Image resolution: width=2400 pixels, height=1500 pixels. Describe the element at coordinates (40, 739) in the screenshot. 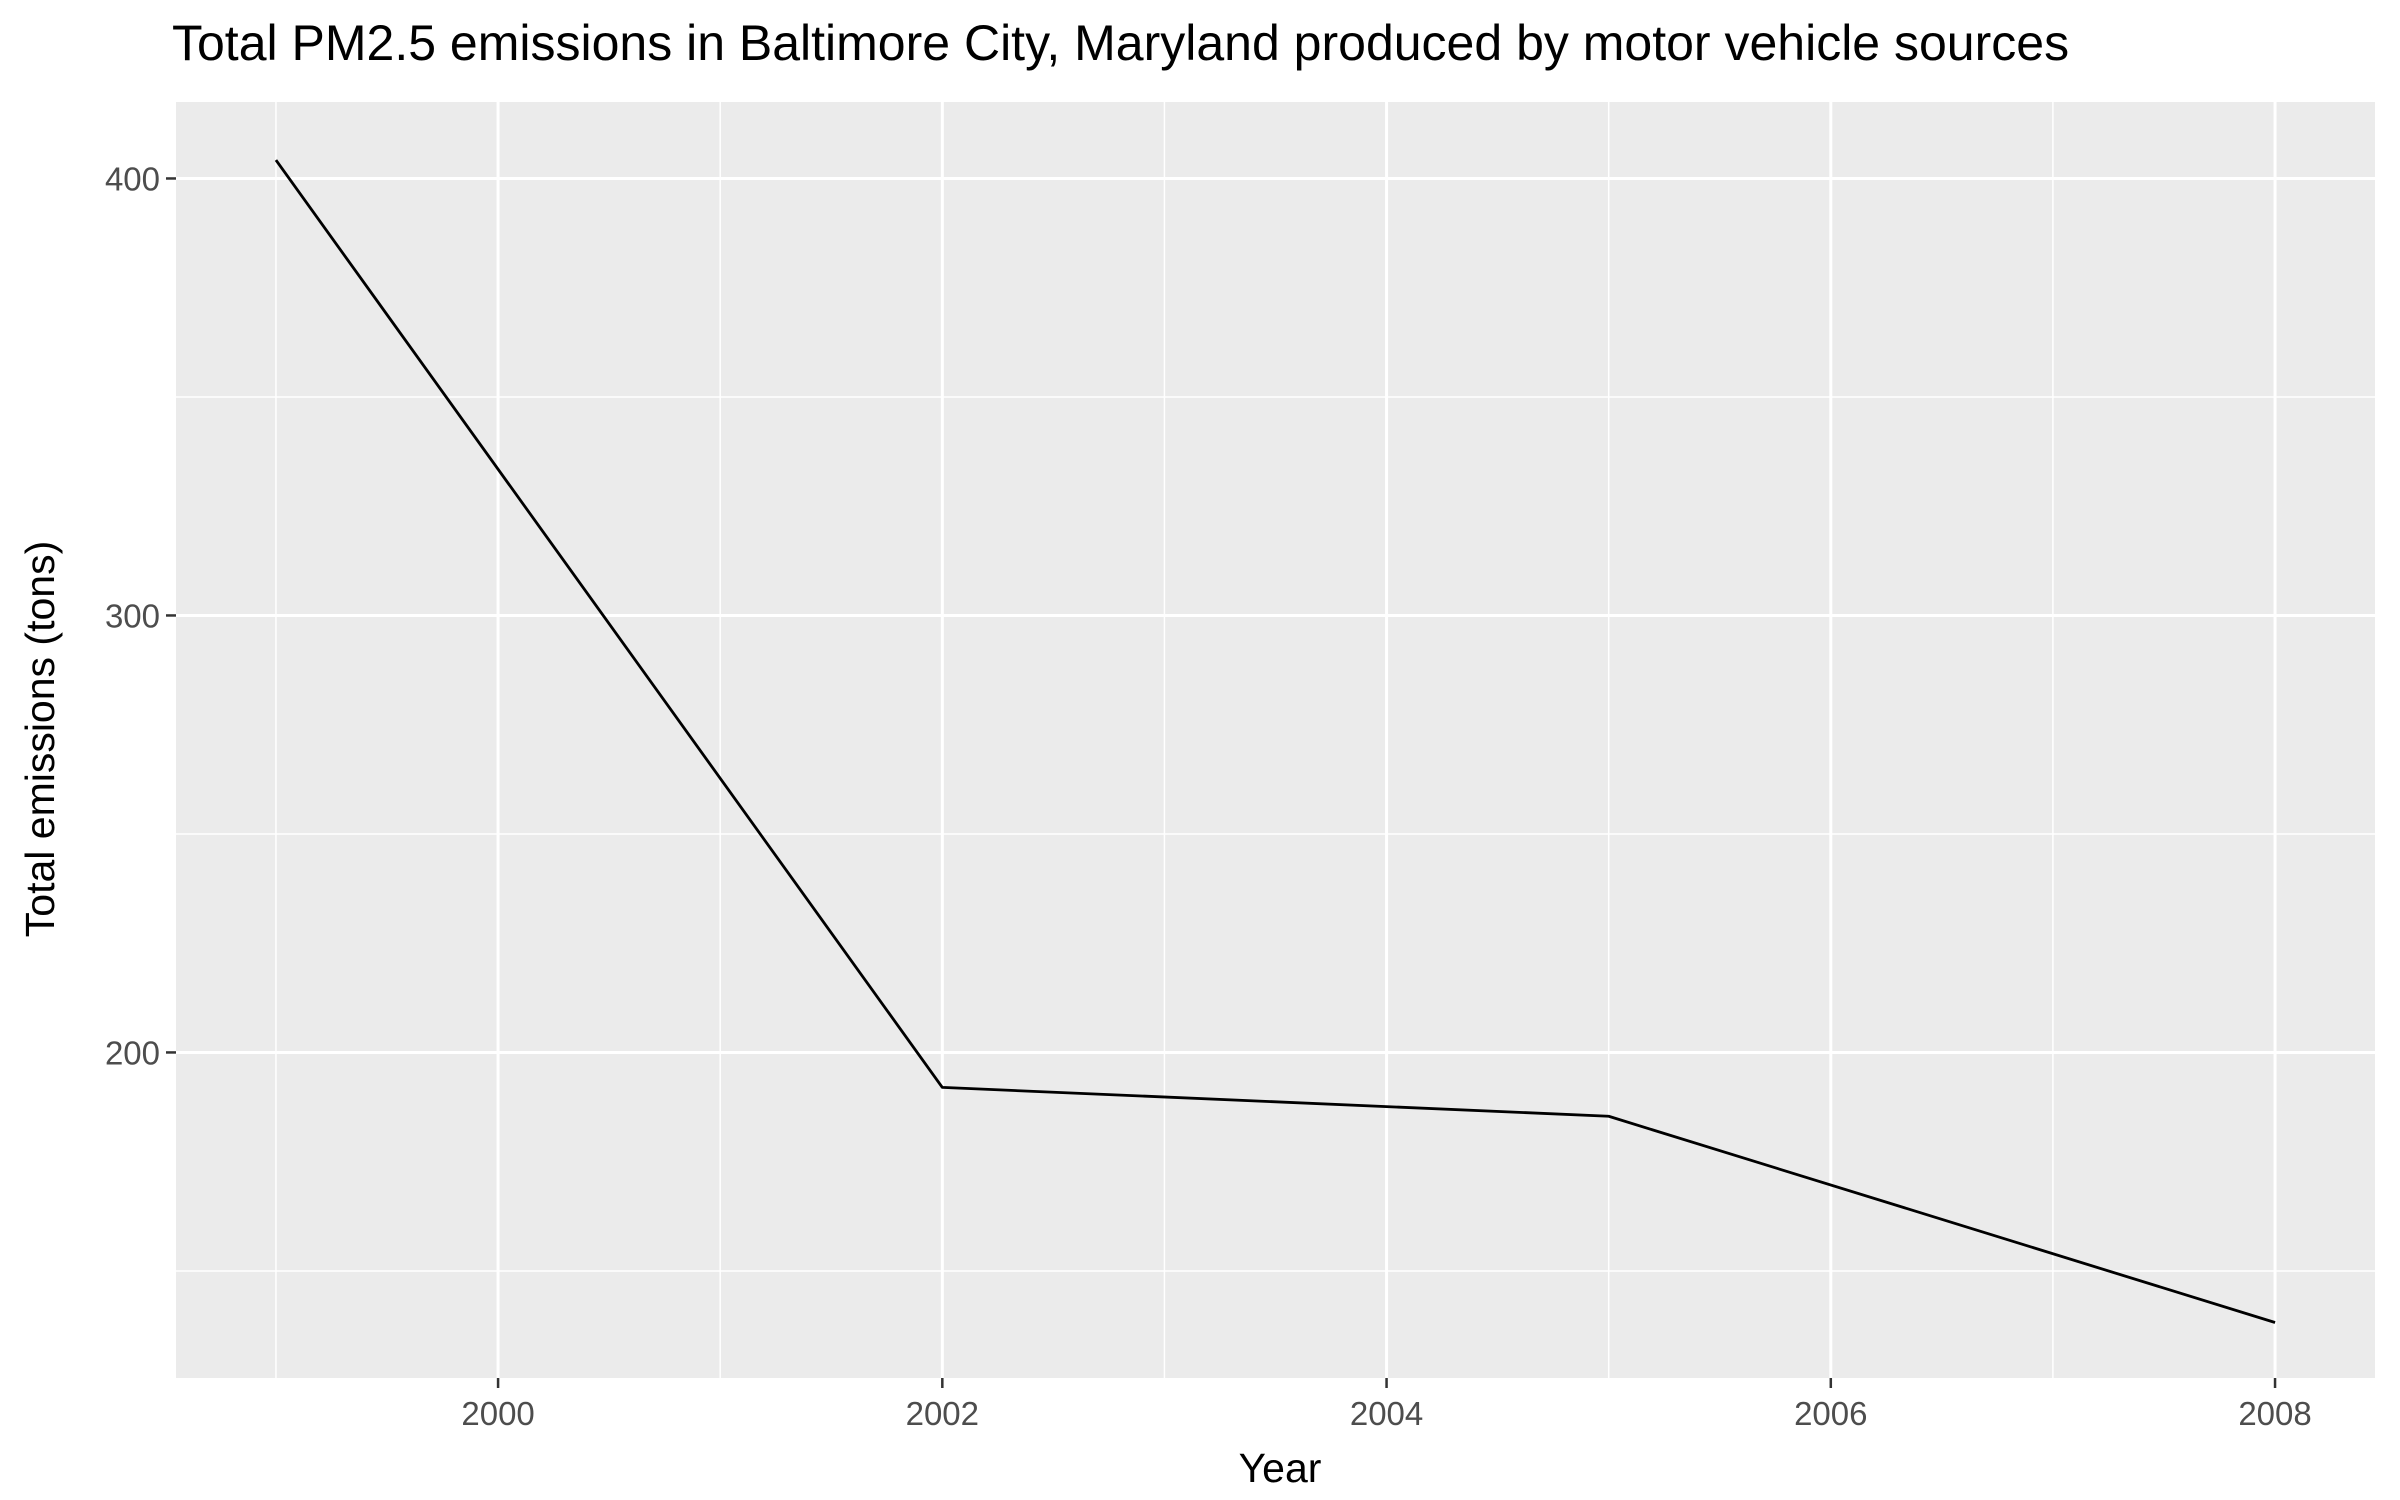

I see `y-axis-label: Total emissions (tons)` at that location.